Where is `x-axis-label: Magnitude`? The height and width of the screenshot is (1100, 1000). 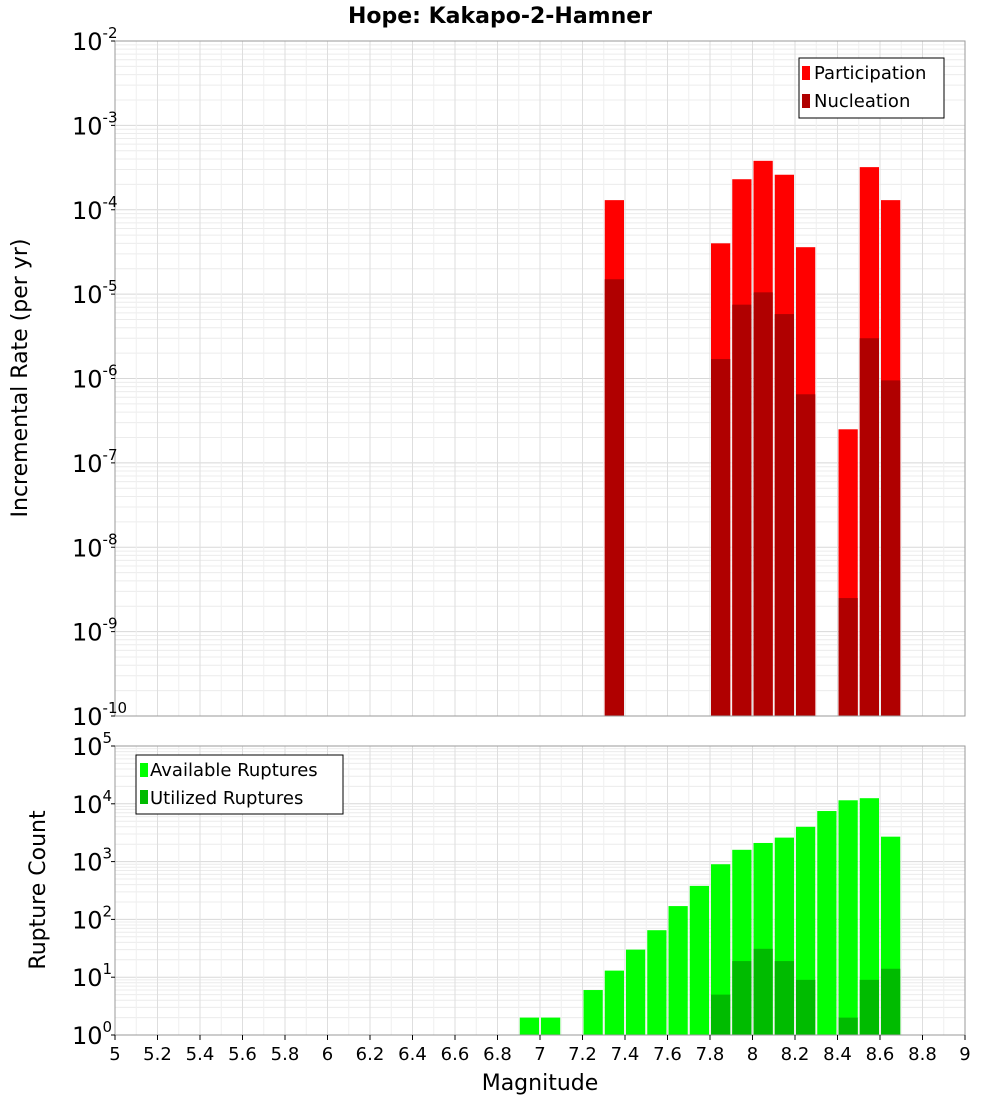
x-axis-label: Magnitude is located at coordinates (540, 1083).